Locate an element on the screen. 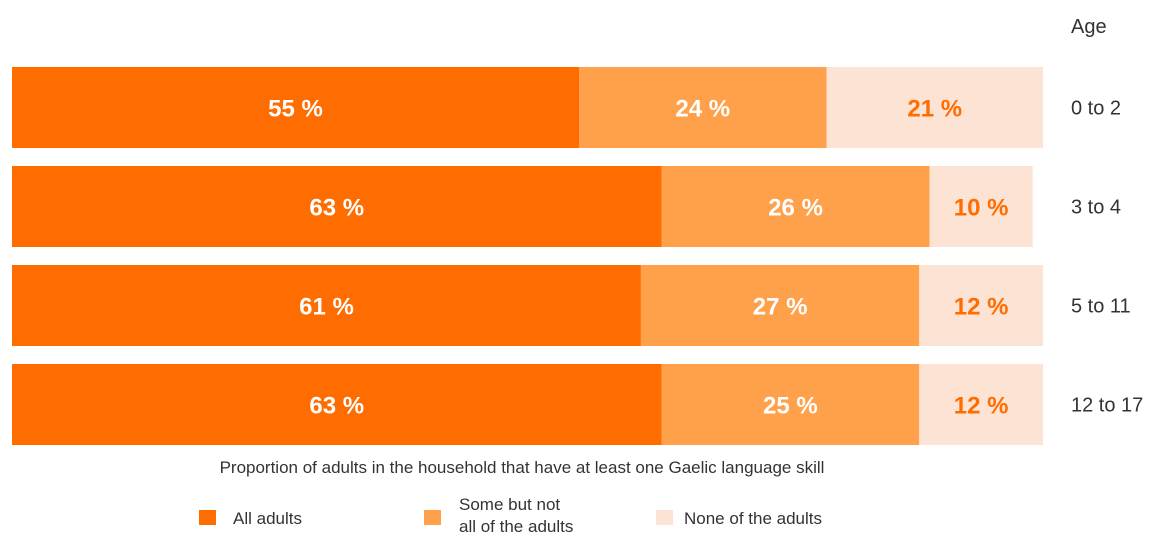 Image resolution: width=1170 pixels, height=537 pixels. category-label: 12 to 17 is located at coordinates (1107, 406).